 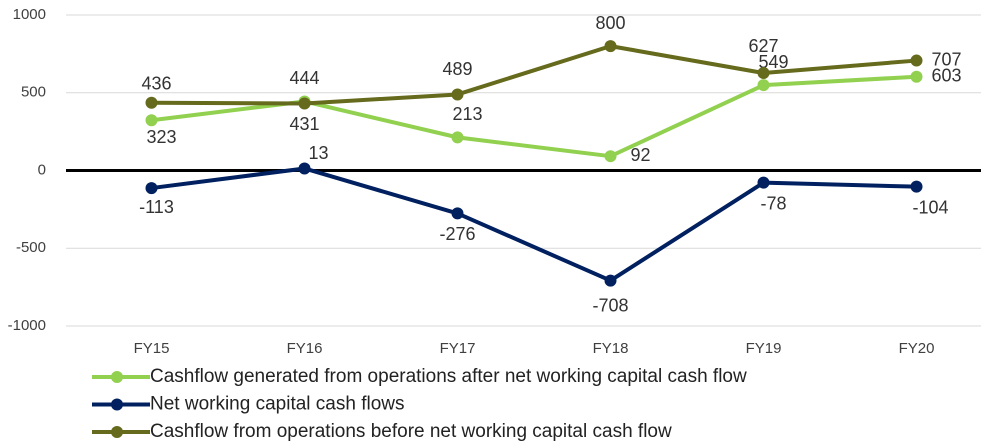 What do you see at coordinates (304, 78) in the screenshot?
I see `data-label: 444` at bounding box center [304, 78].